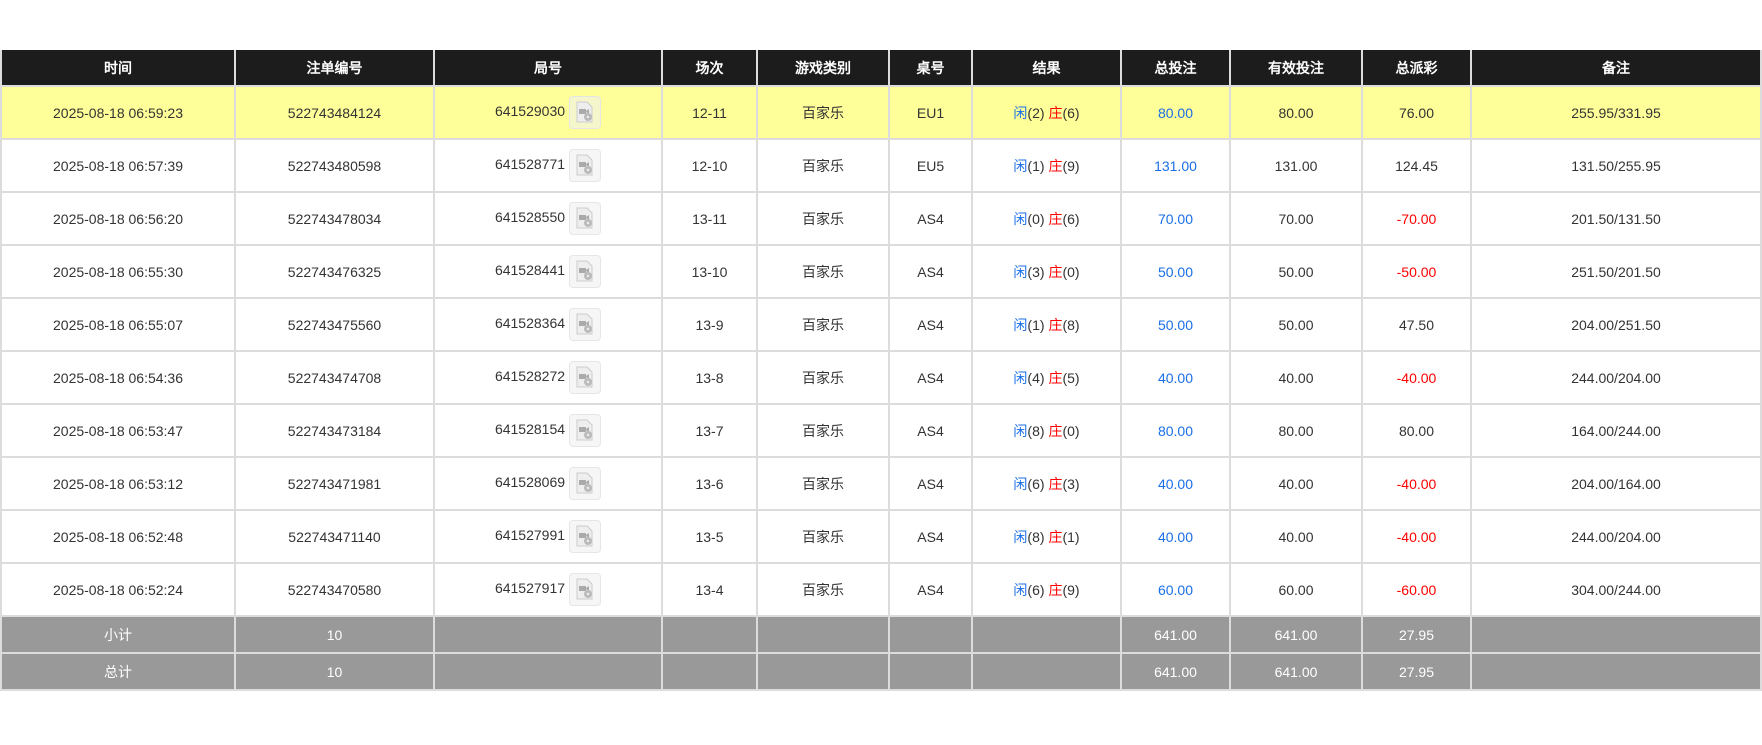 This screenshot has height=745, width=1762. What do you see at coordinates (1616, 271) in the screenshot?
I see `cell-note: 251.50/201.50` at bounding box center [1616, 271].